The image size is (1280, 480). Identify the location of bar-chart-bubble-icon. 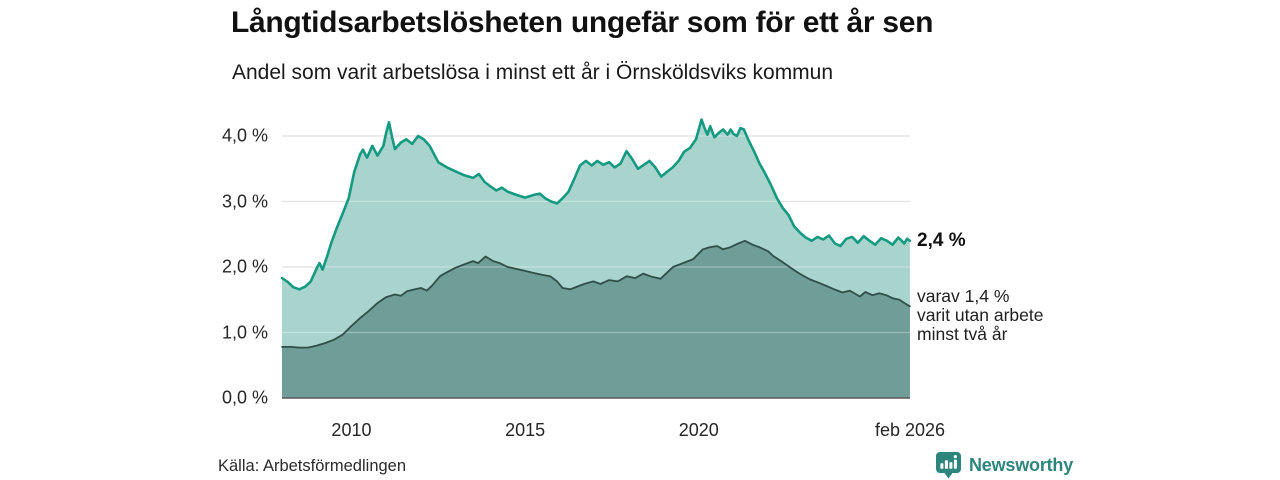
(948, 465).